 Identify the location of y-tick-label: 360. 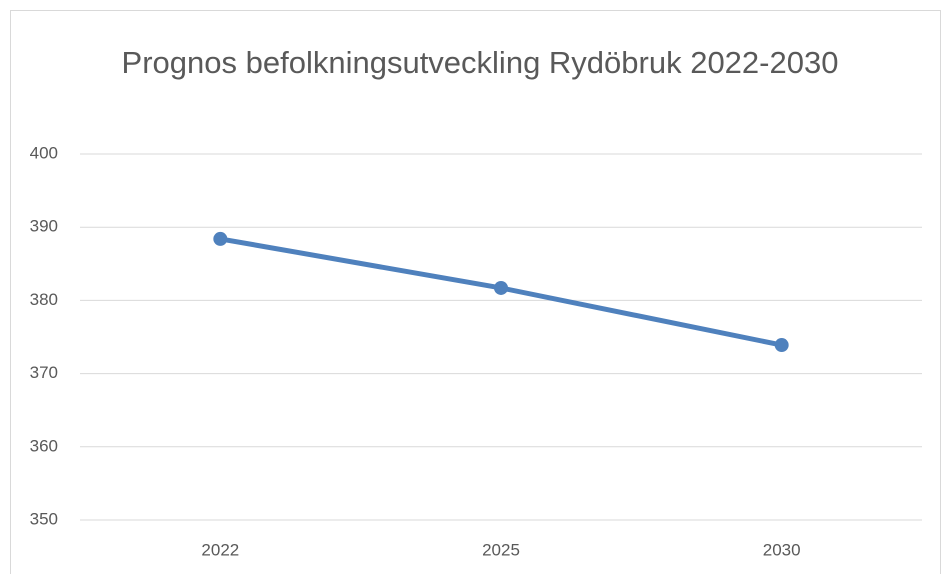
(44, 445).